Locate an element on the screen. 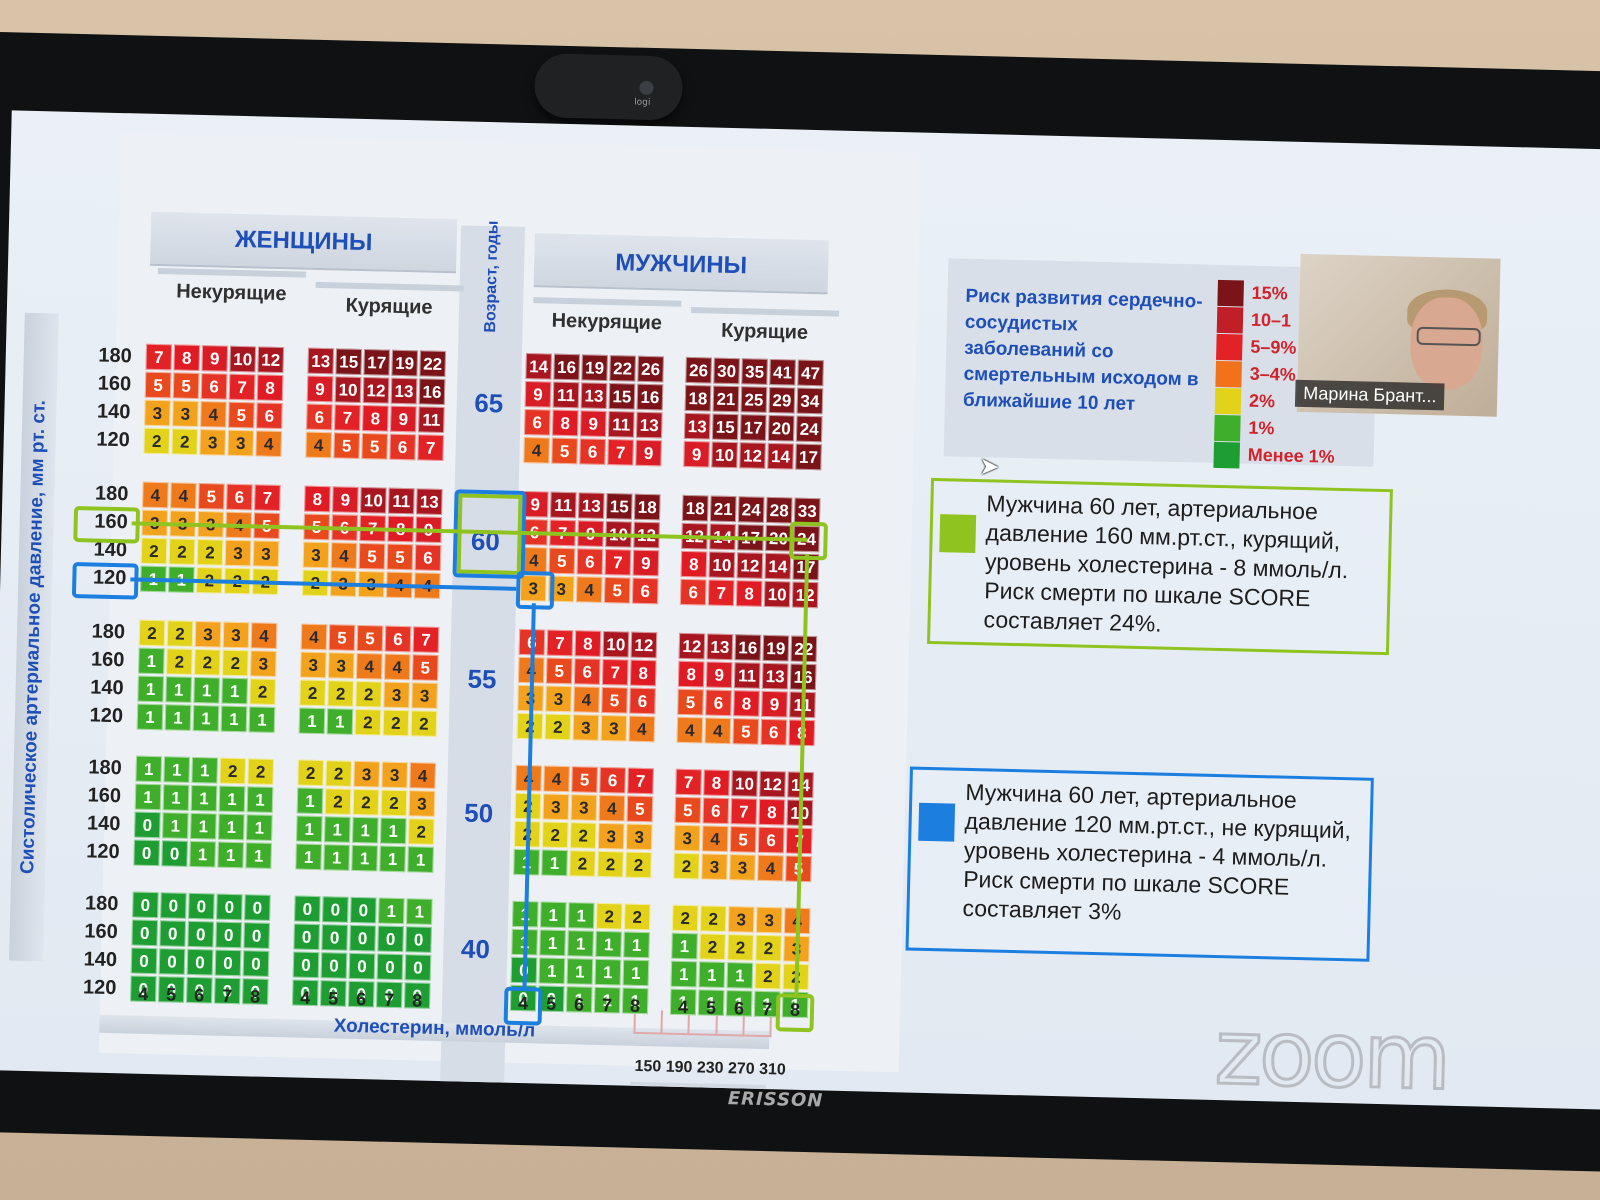 This screenshot has height=1200, width=1600. cholesterol-tick-women-false: 4 is located at coordinates (143, 993).